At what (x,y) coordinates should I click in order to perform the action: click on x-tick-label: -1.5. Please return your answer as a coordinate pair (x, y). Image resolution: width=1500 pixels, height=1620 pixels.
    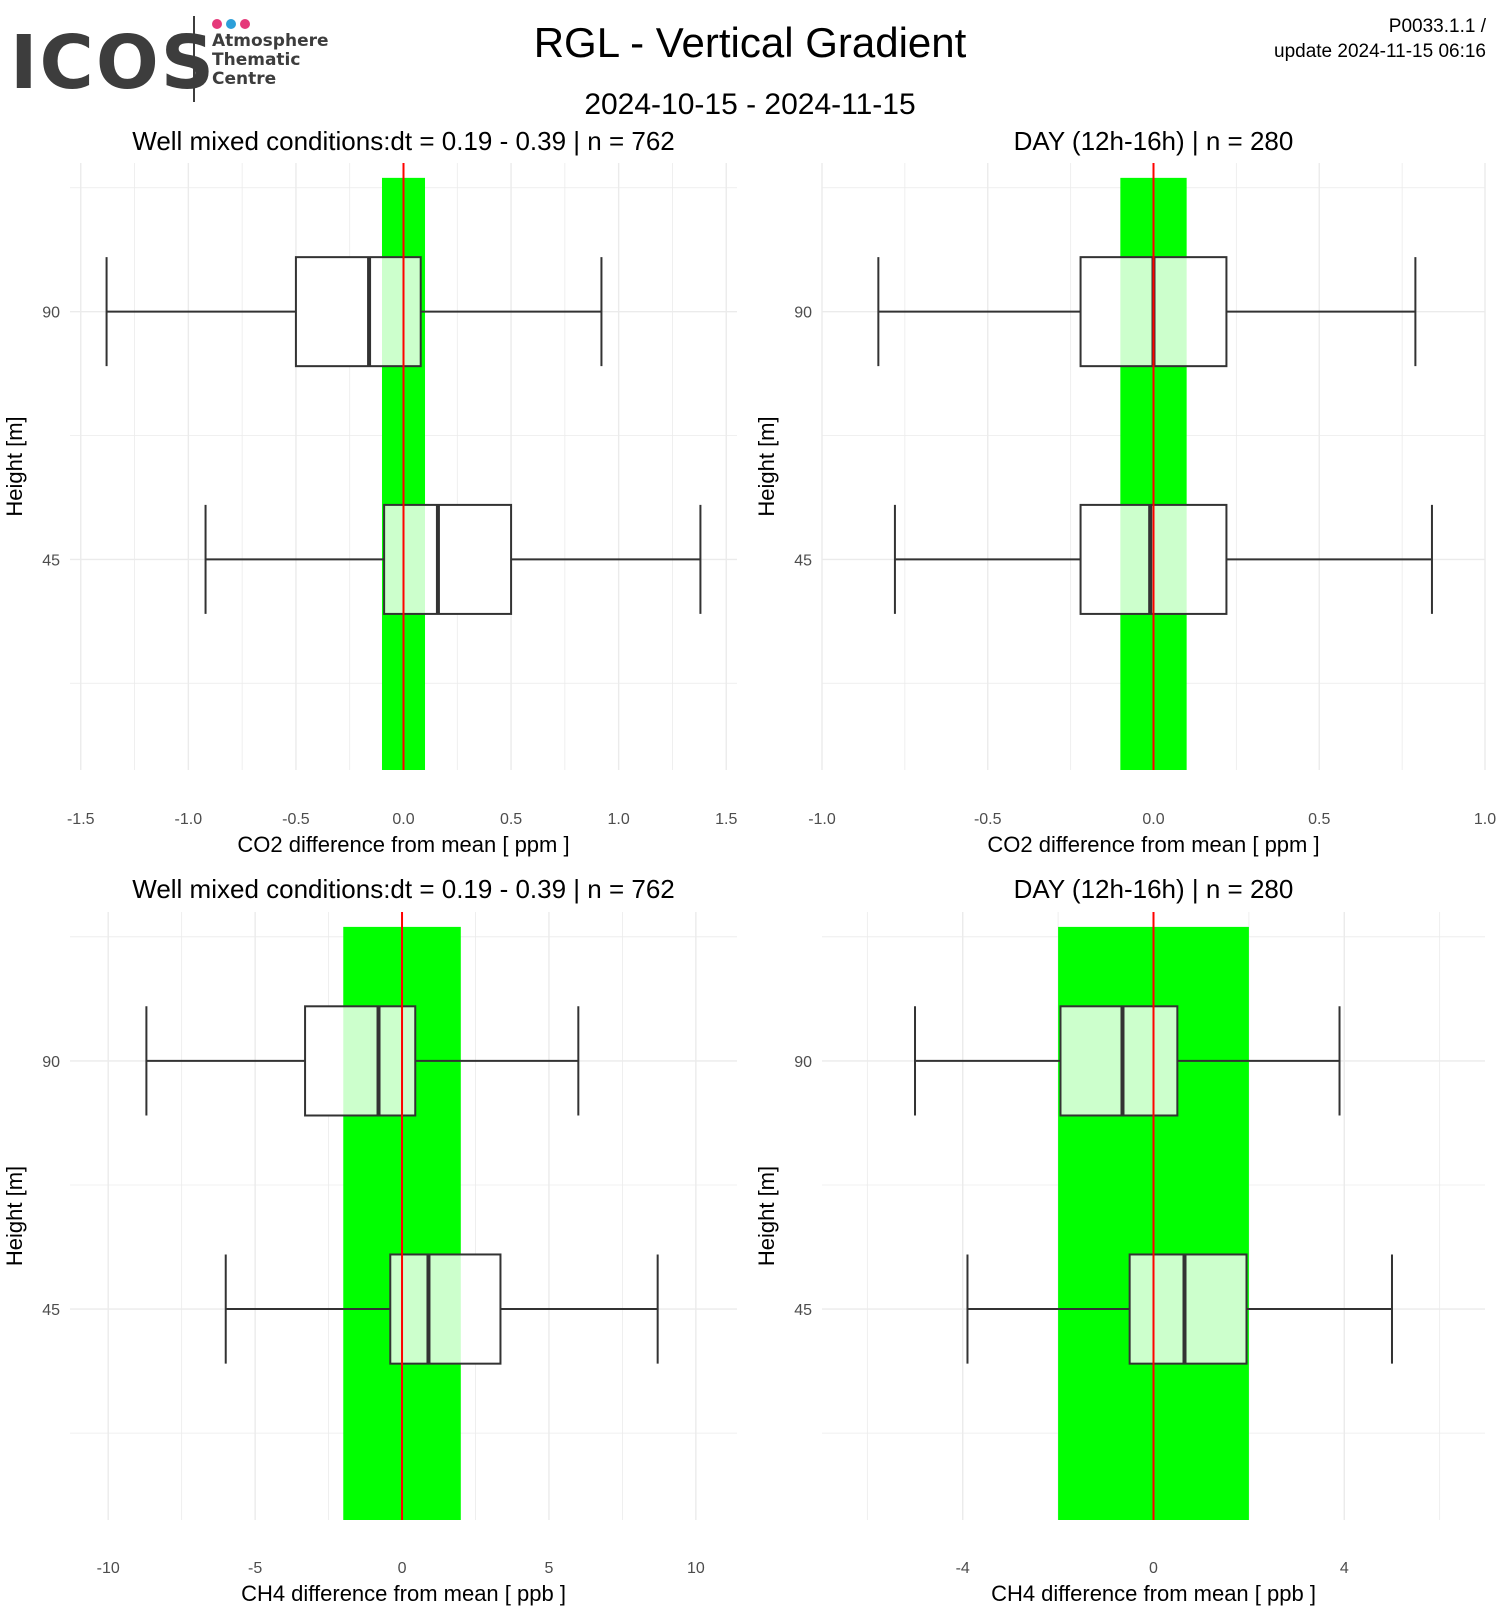
    Looking at the image, I should click on (81, 819).